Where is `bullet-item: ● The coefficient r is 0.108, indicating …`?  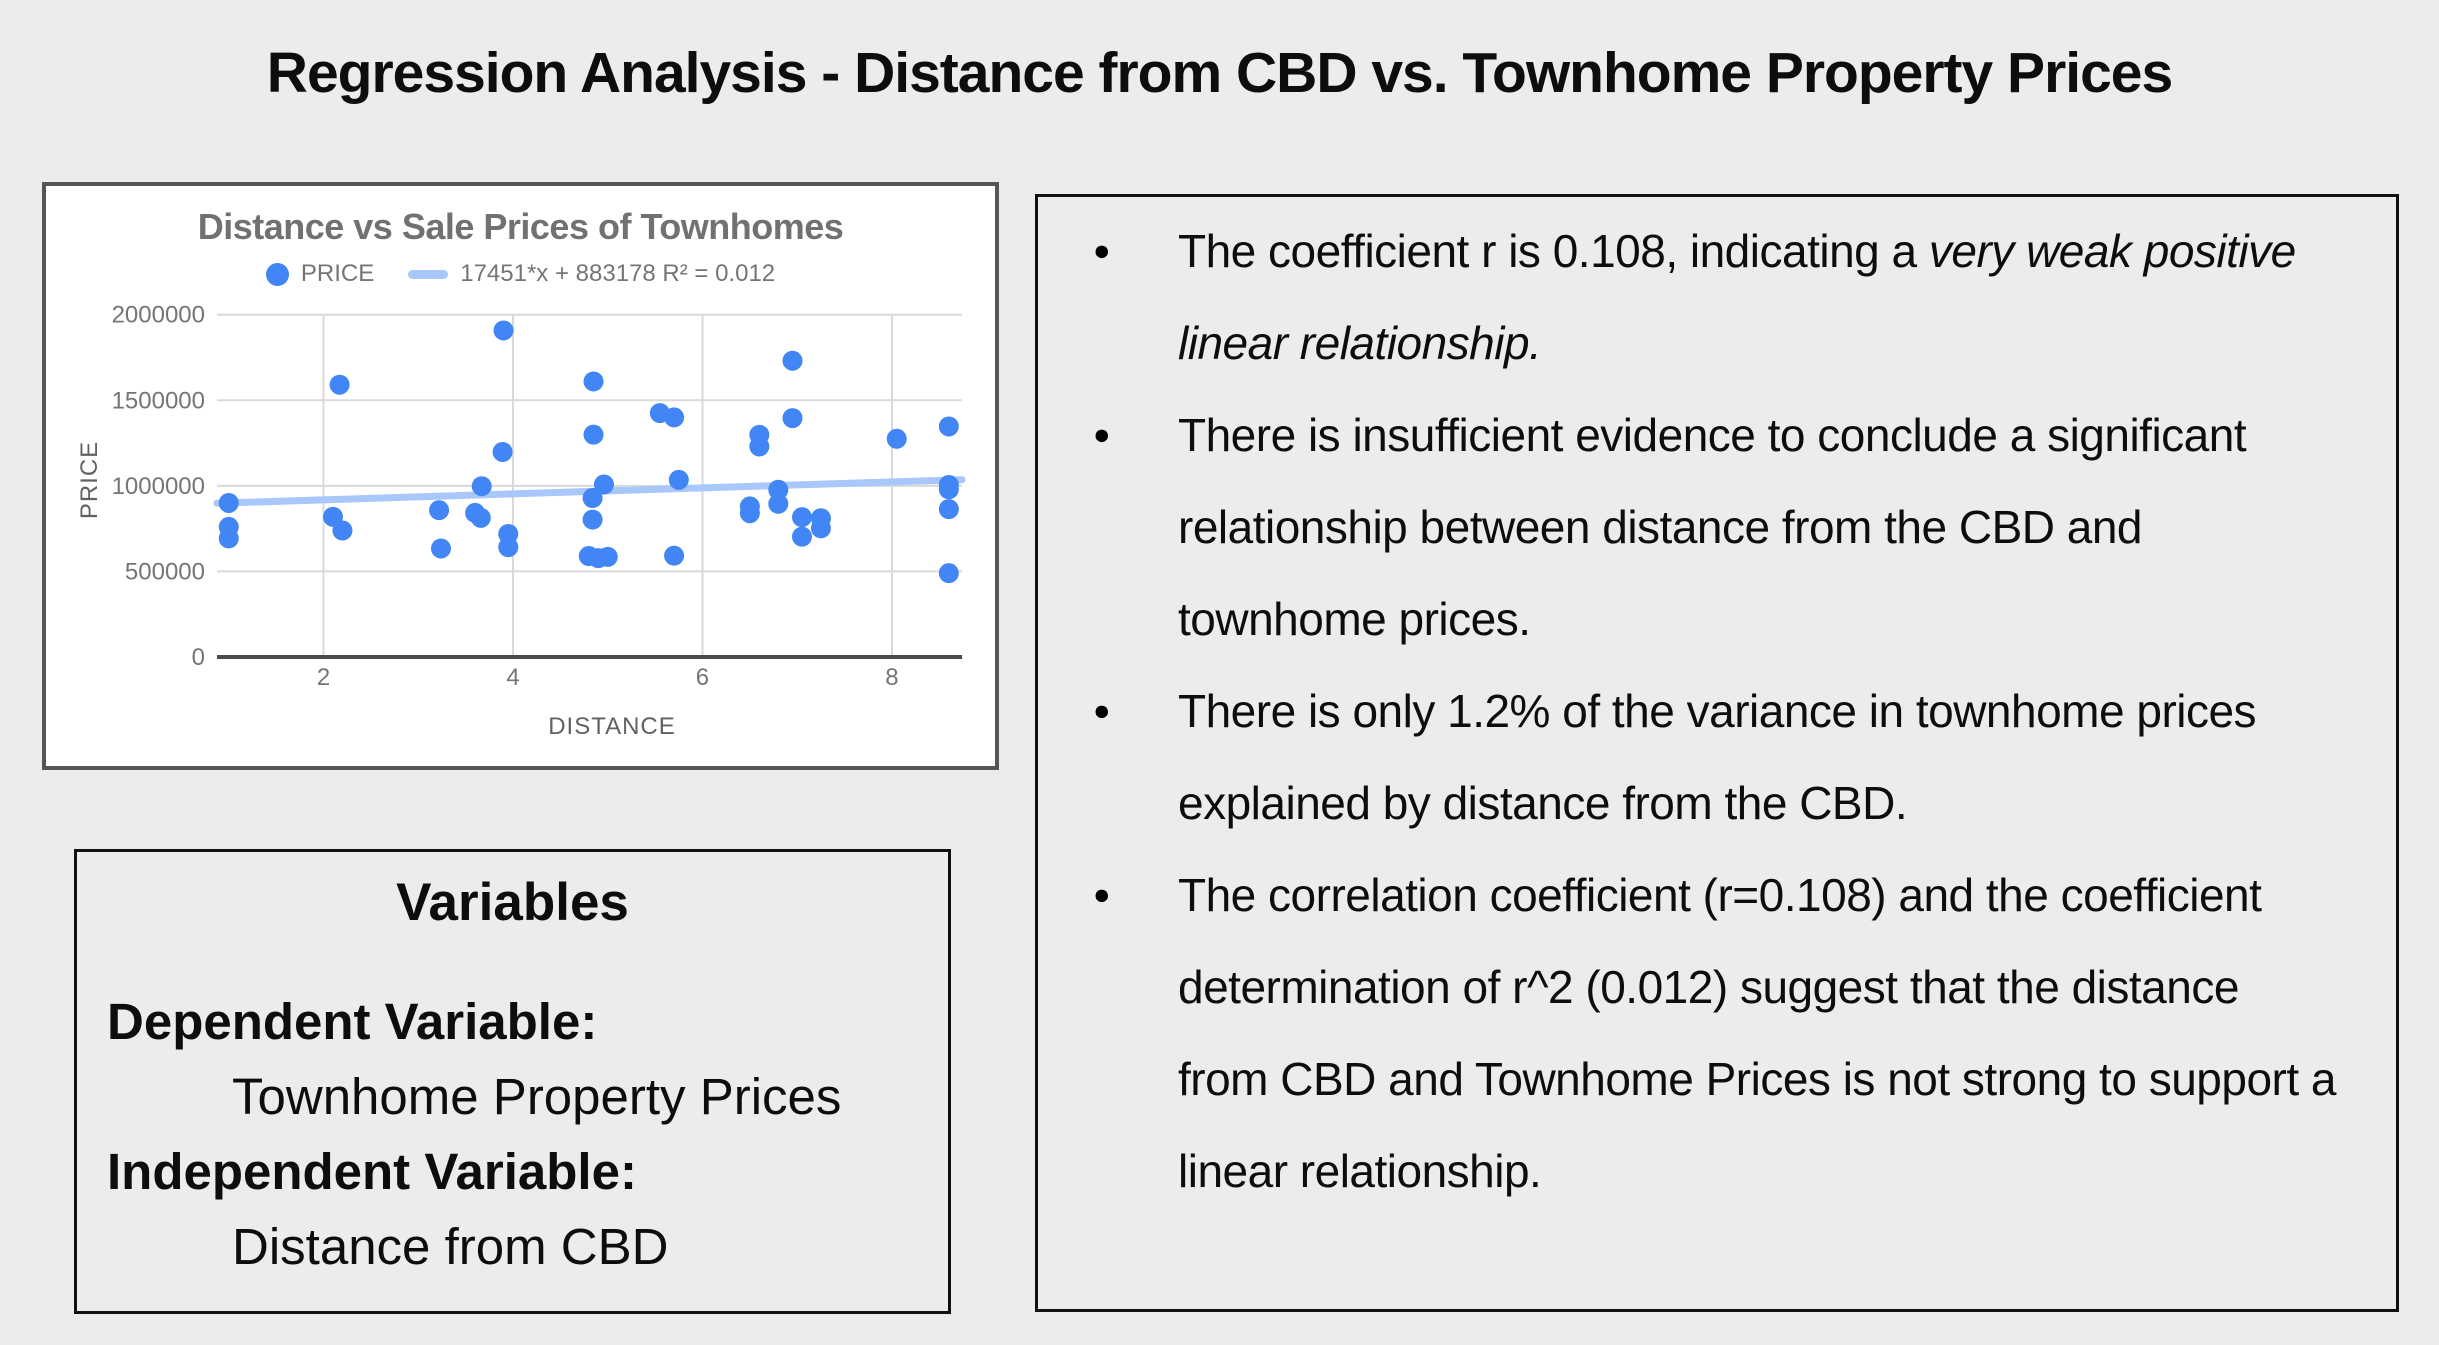
bullet-item: ● The coefficient r is 0.108, indicating … is located at coordinates (1687, 297).